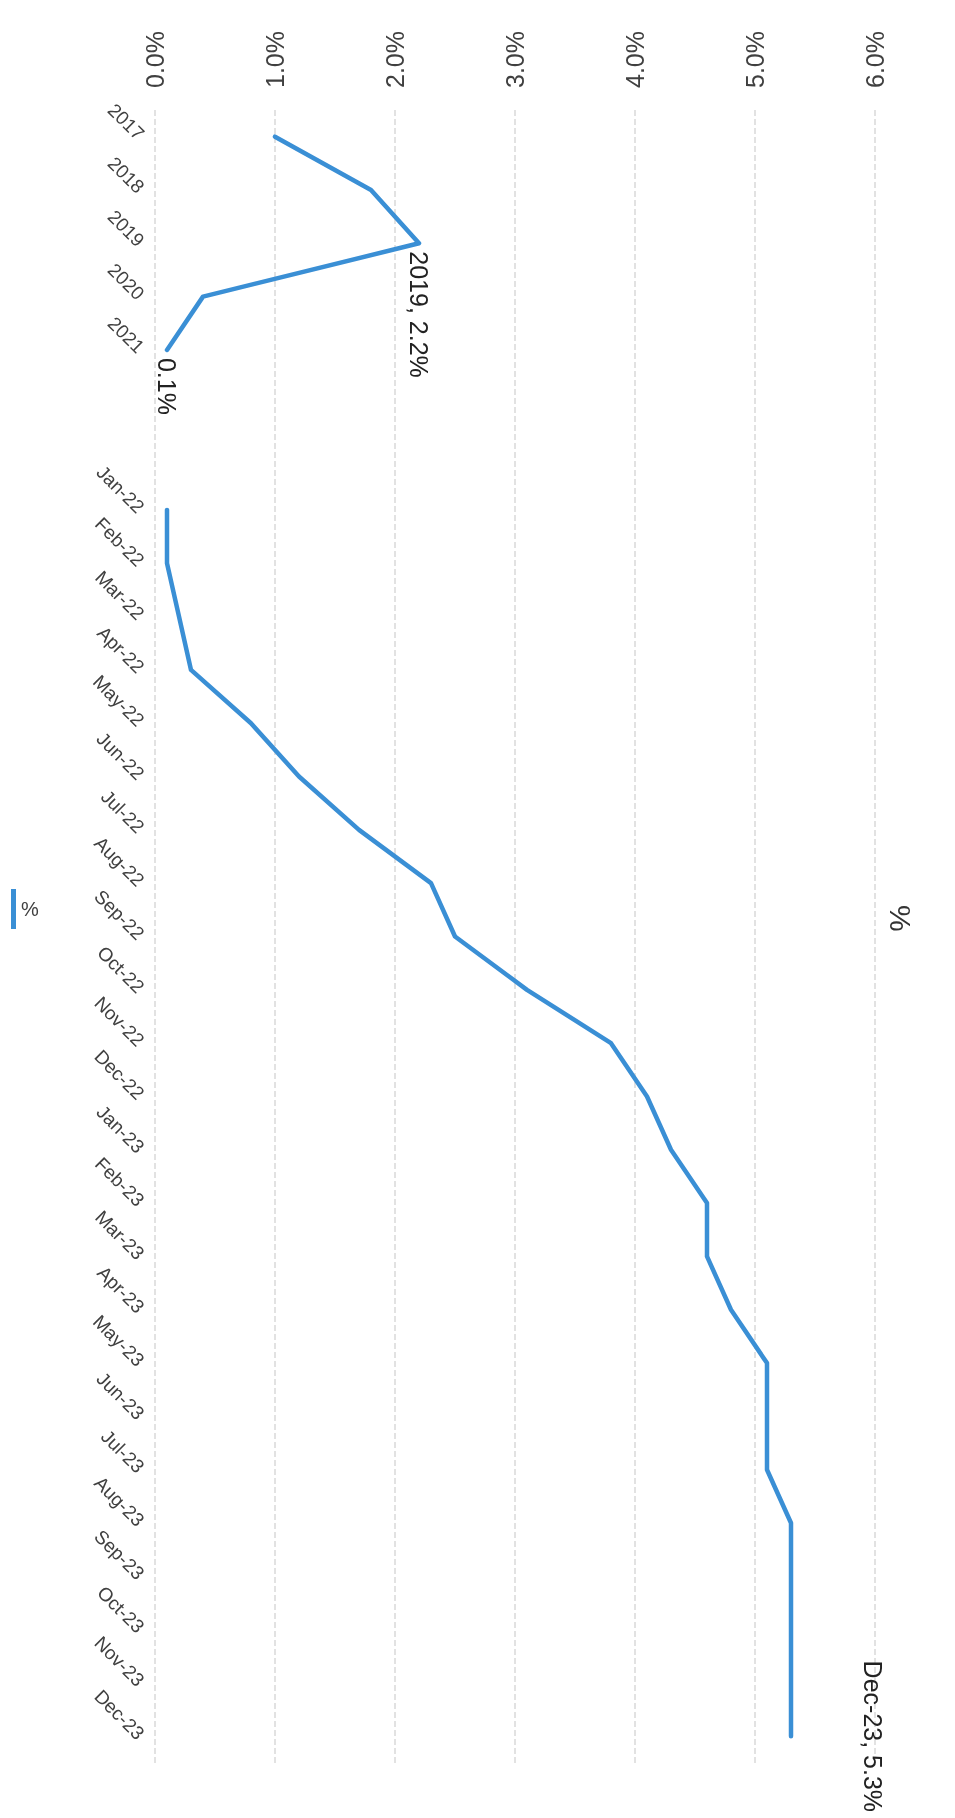 The image size is (955, 1818). Describe the element at coordinates (419, 314) in the screenshot. I see `annotation: 2019, 2.2%` at that location.